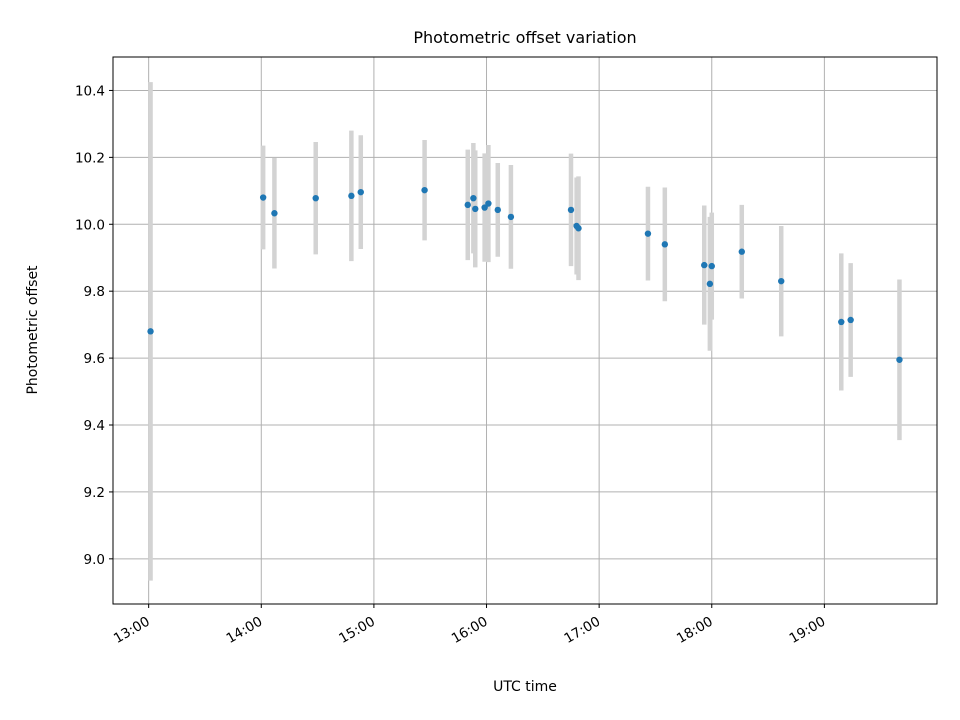  What do you see at coordinates (808, 630) in the screenshot?
I see `x-tick-label: 19:00` at bounding box center [808, 630].